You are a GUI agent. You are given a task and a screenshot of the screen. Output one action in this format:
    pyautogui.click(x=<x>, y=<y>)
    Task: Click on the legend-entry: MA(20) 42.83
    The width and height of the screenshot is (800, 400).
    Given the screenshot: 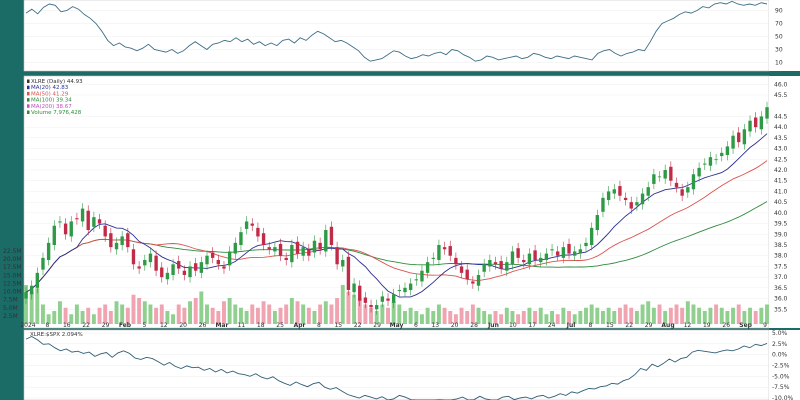 What is the action you would take?
    pyautogui.click(x=50, y=88)
    